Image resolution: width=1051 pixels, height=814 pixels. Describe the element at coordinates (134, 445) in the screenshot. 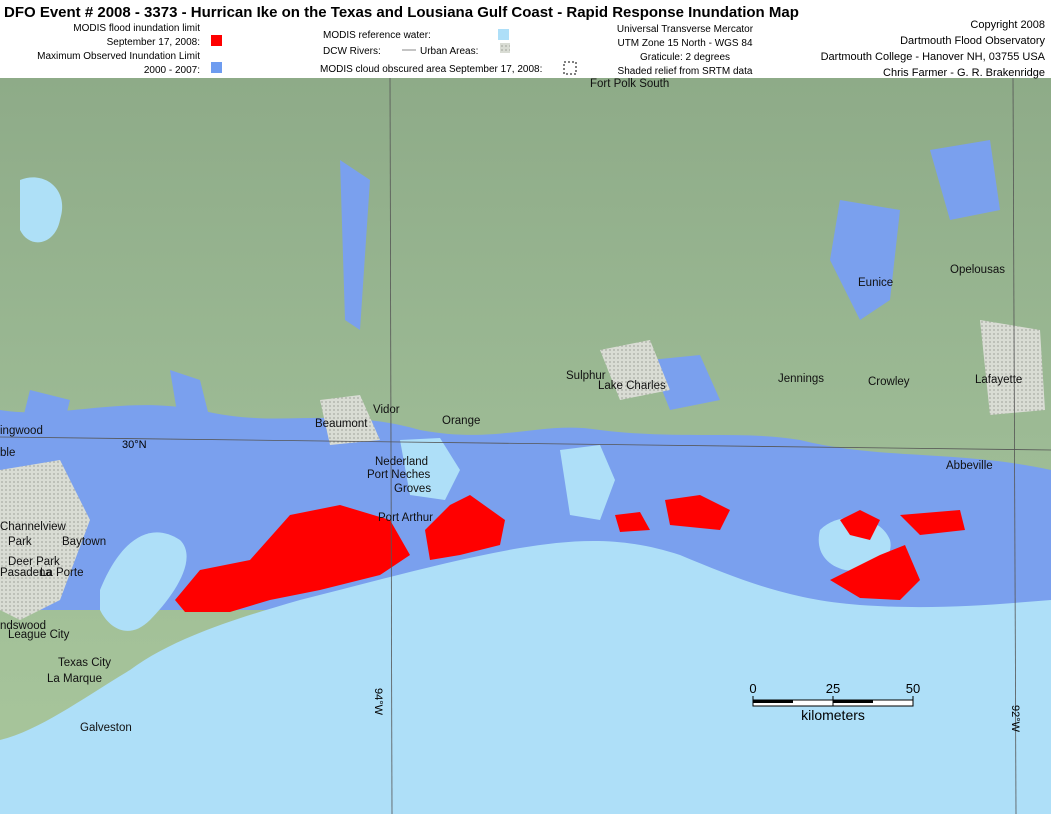

I see `graticule-label: 30°N` at that location.